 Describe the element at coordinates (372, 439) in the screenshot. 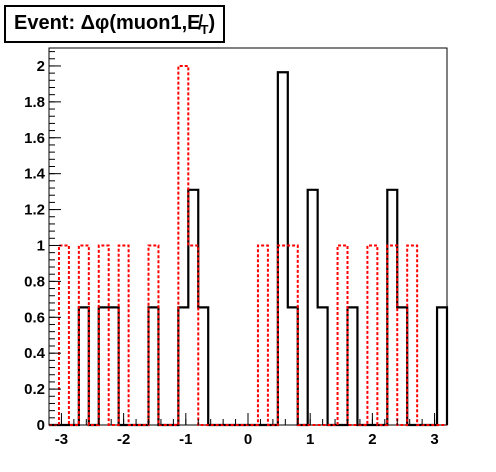

I see `x-tick-label: 2` at that location.